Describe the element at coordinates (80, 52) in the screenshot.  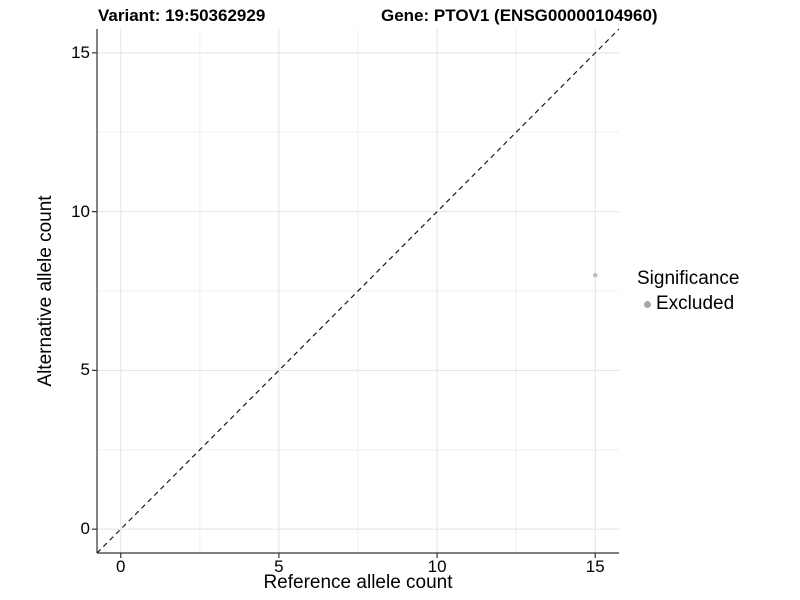
I see `y-tick-label: 15` at that location.